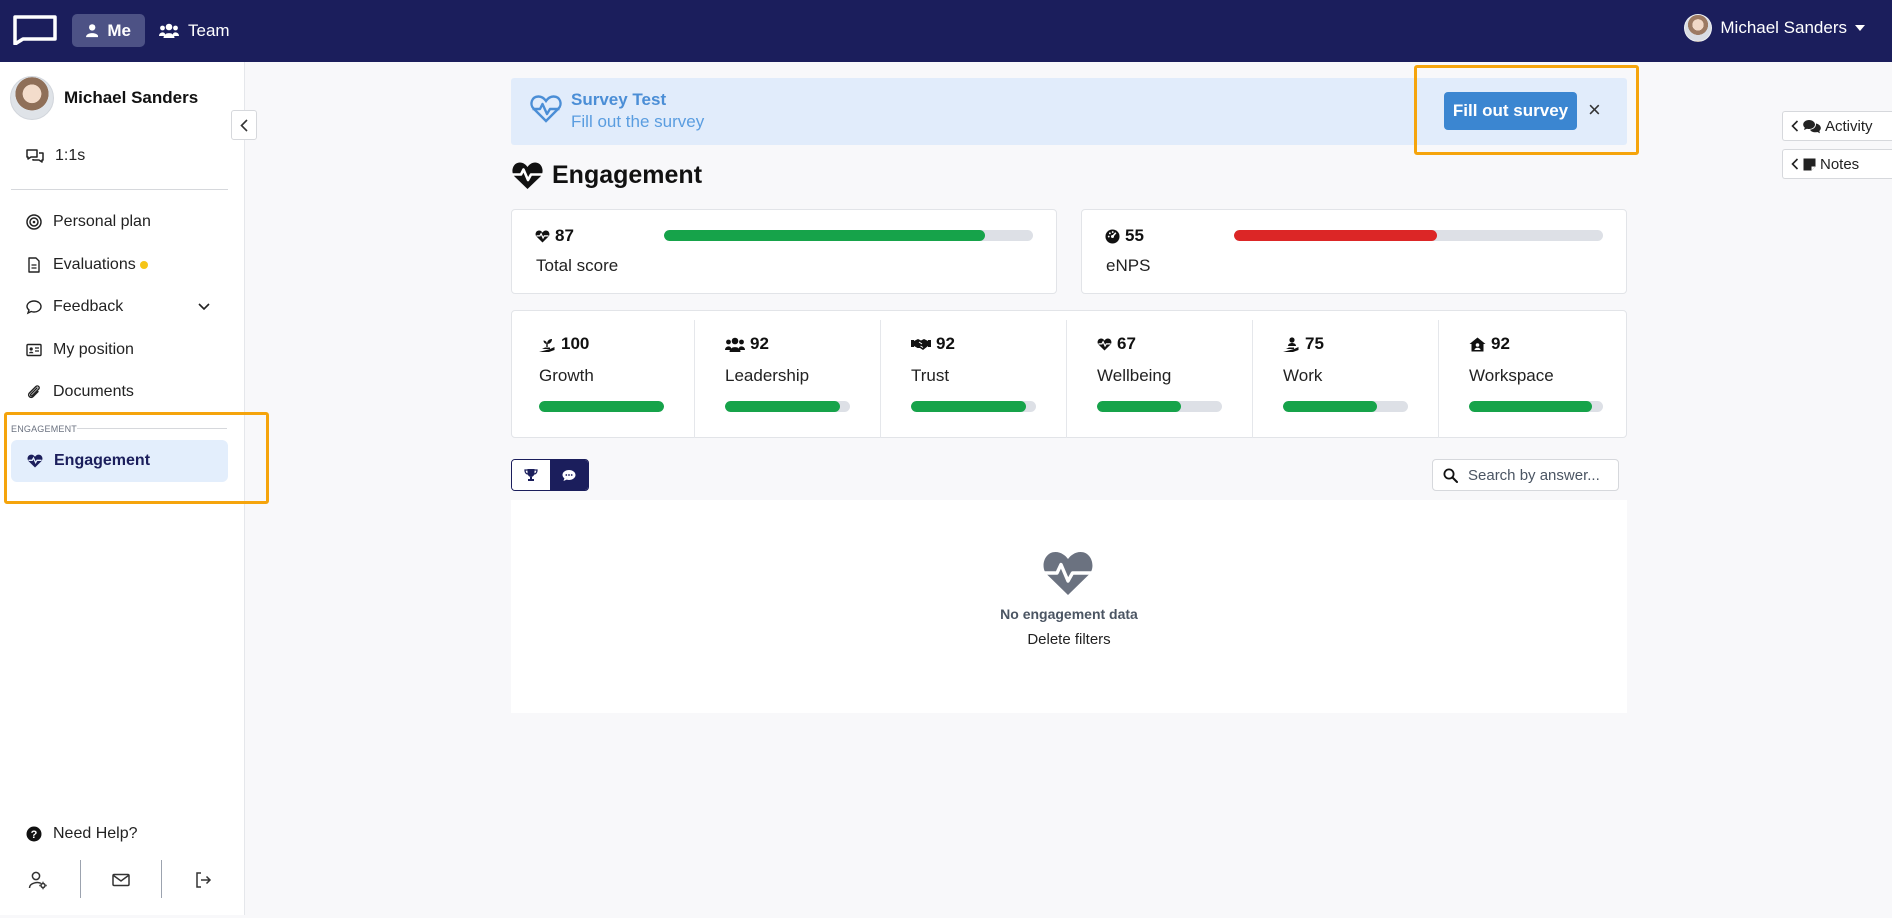 Image resolution: width=1892 pixels, height=918 pixels. What do you see at coordinates (1774, 28) in the screenshot?
I see `user-menu: Michael Sanders` at bounding box center [1774, 28].